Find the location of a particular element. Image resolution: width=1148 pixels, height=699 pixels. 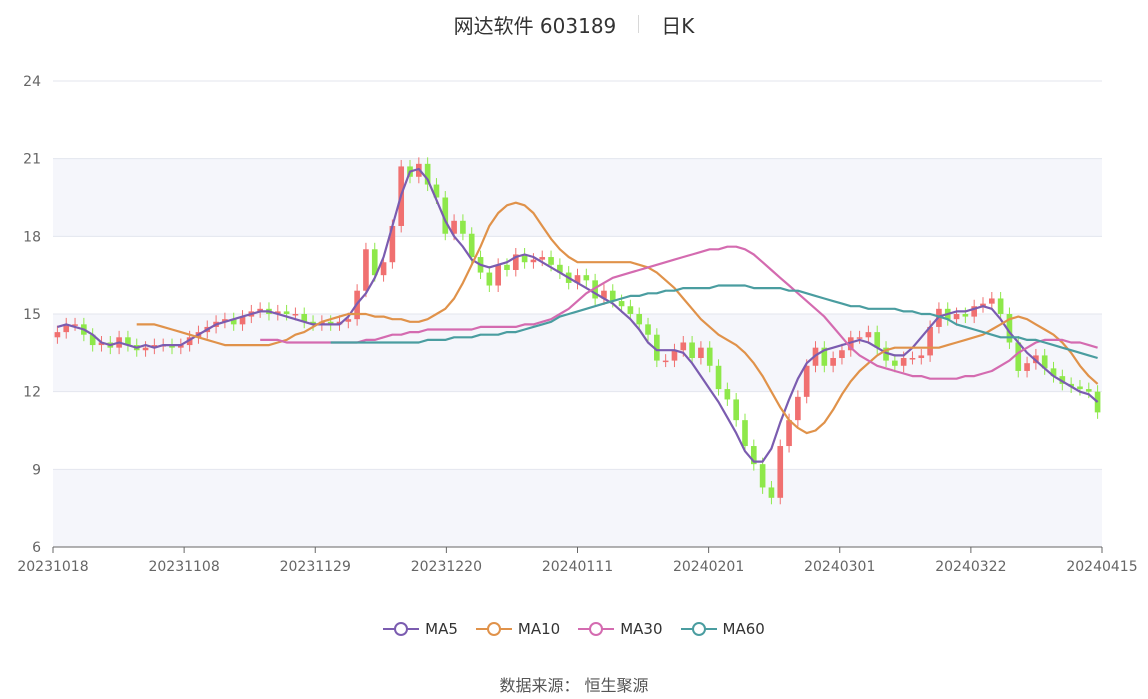

source-label: 数据来源： is located at coordinates (539, 685).